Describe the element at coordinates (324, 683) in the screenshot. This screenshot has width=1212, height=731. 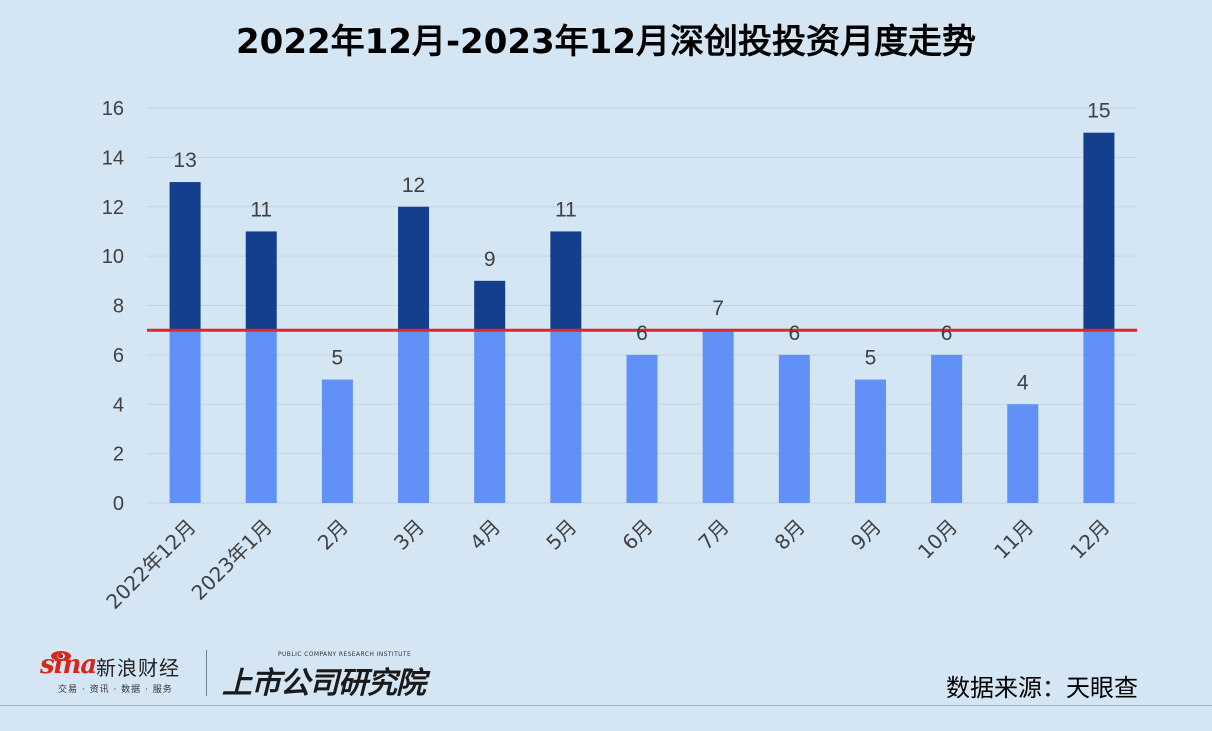
I see `institute-chinese-name: 上市公司研究院` at that location.